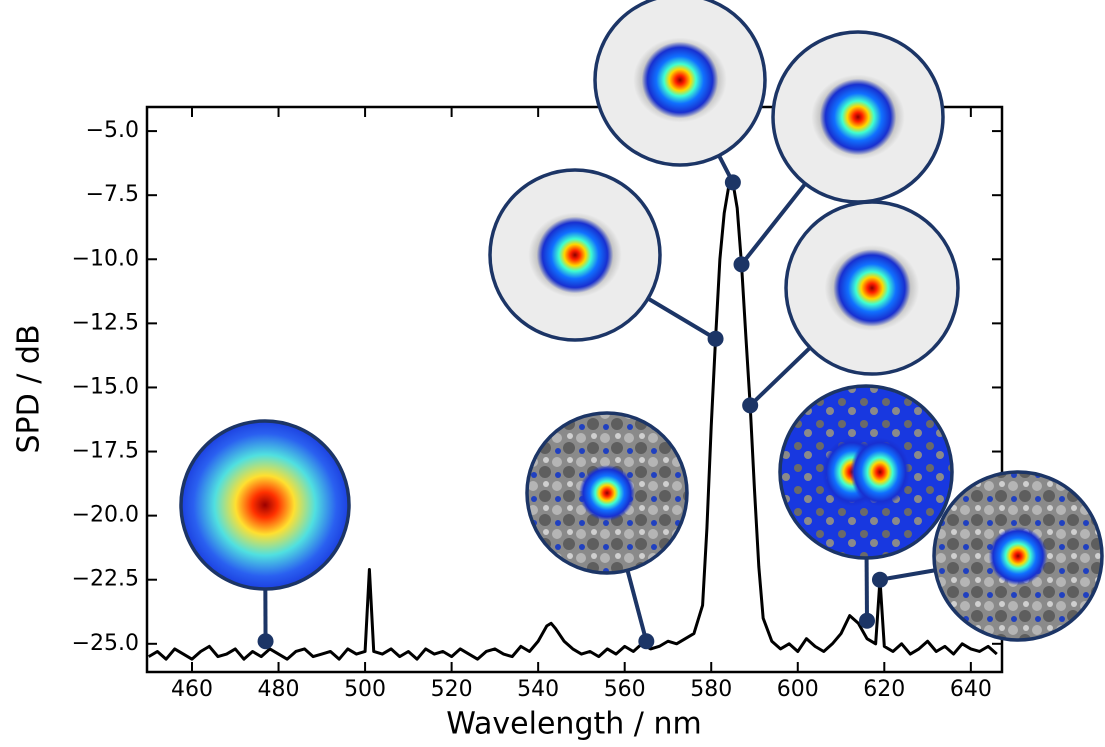 This screenshot has height=747, width=1105. What do you see at coordinates (538, 689) in the screenshot?
I see `x-tick-label: 540` at bounding box center [538, 689].